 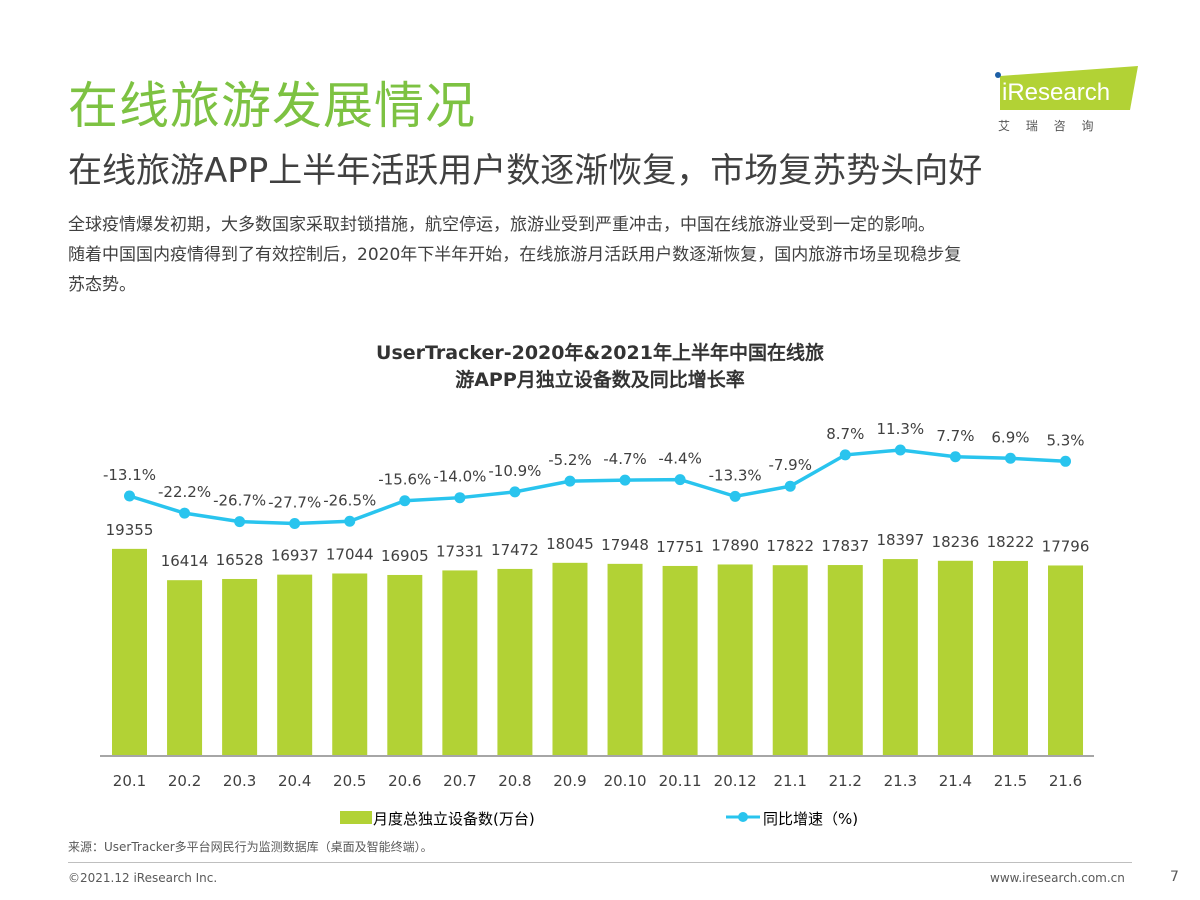 I want to click on footer-divider, so click(x=600, y=862).